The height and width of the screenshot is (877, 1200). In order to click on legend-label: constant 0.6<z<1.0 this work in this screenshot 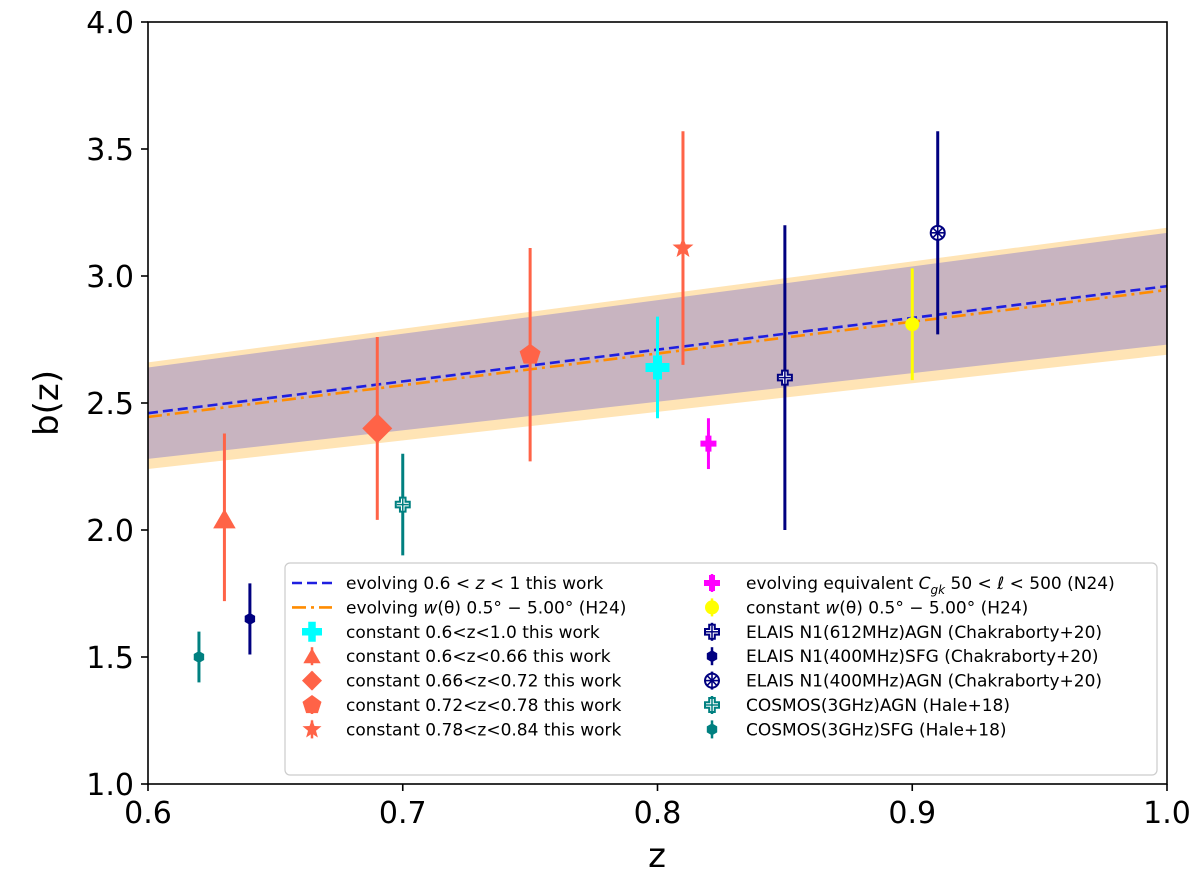, I will do `click(473, 633)`.